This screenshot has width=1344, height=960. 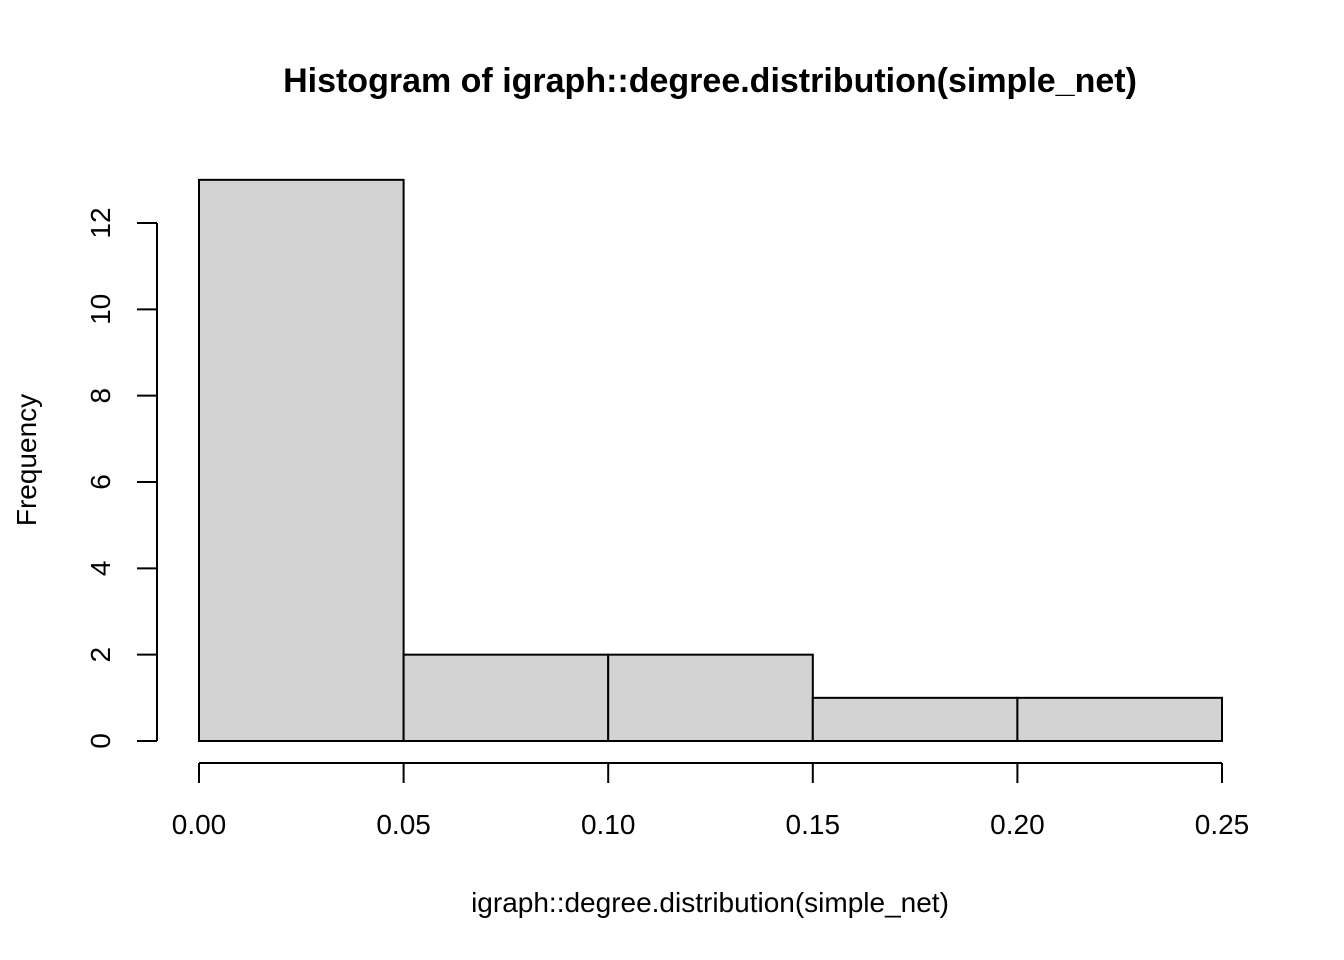 What do you see at coordinates (403, 824) in the screenshot?
I see `x-tick-label: 0.05` at bounding box center [403, 824].